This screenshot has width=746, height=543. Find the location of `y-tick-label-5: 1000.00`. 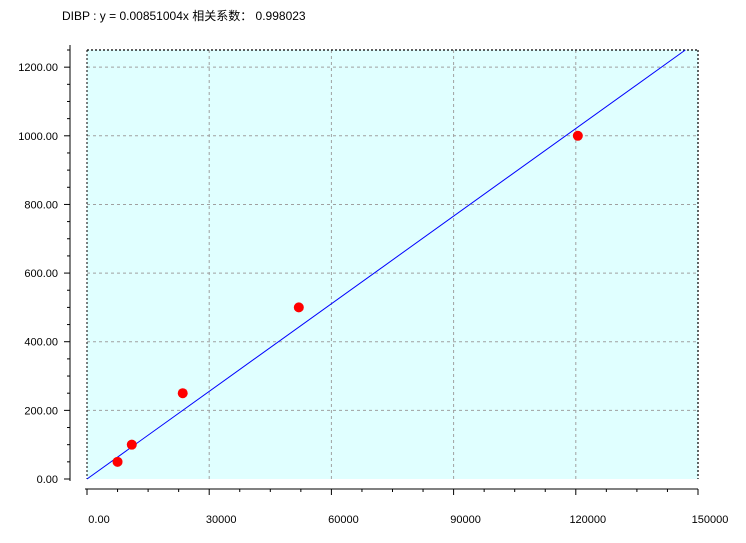

y-tick-label-5: 1000.00 is located at coordinates (38, 137).